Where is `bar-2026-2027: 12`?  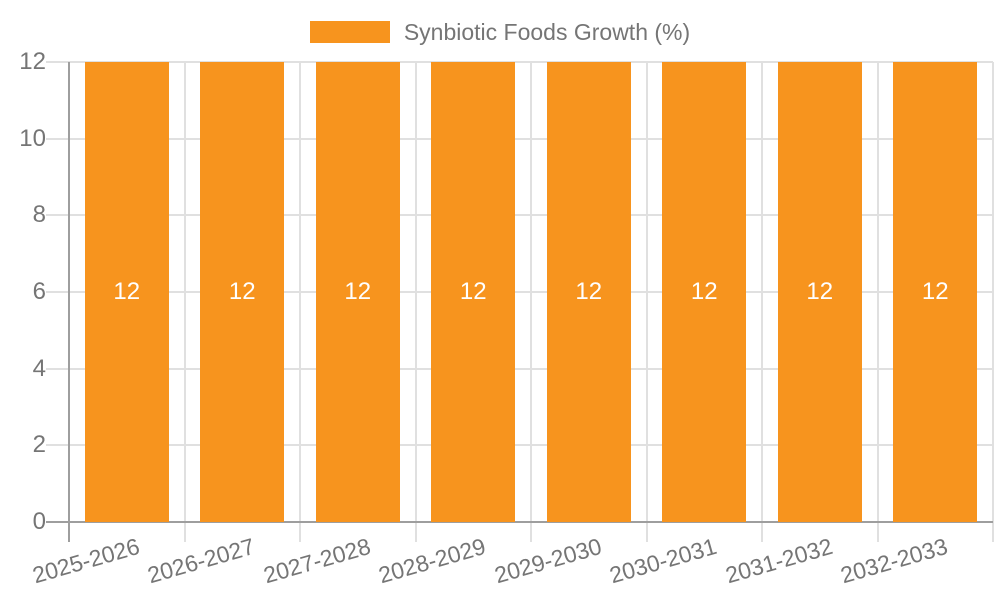
bar-2026-2027: 12 is located at coordinates (242, 292).